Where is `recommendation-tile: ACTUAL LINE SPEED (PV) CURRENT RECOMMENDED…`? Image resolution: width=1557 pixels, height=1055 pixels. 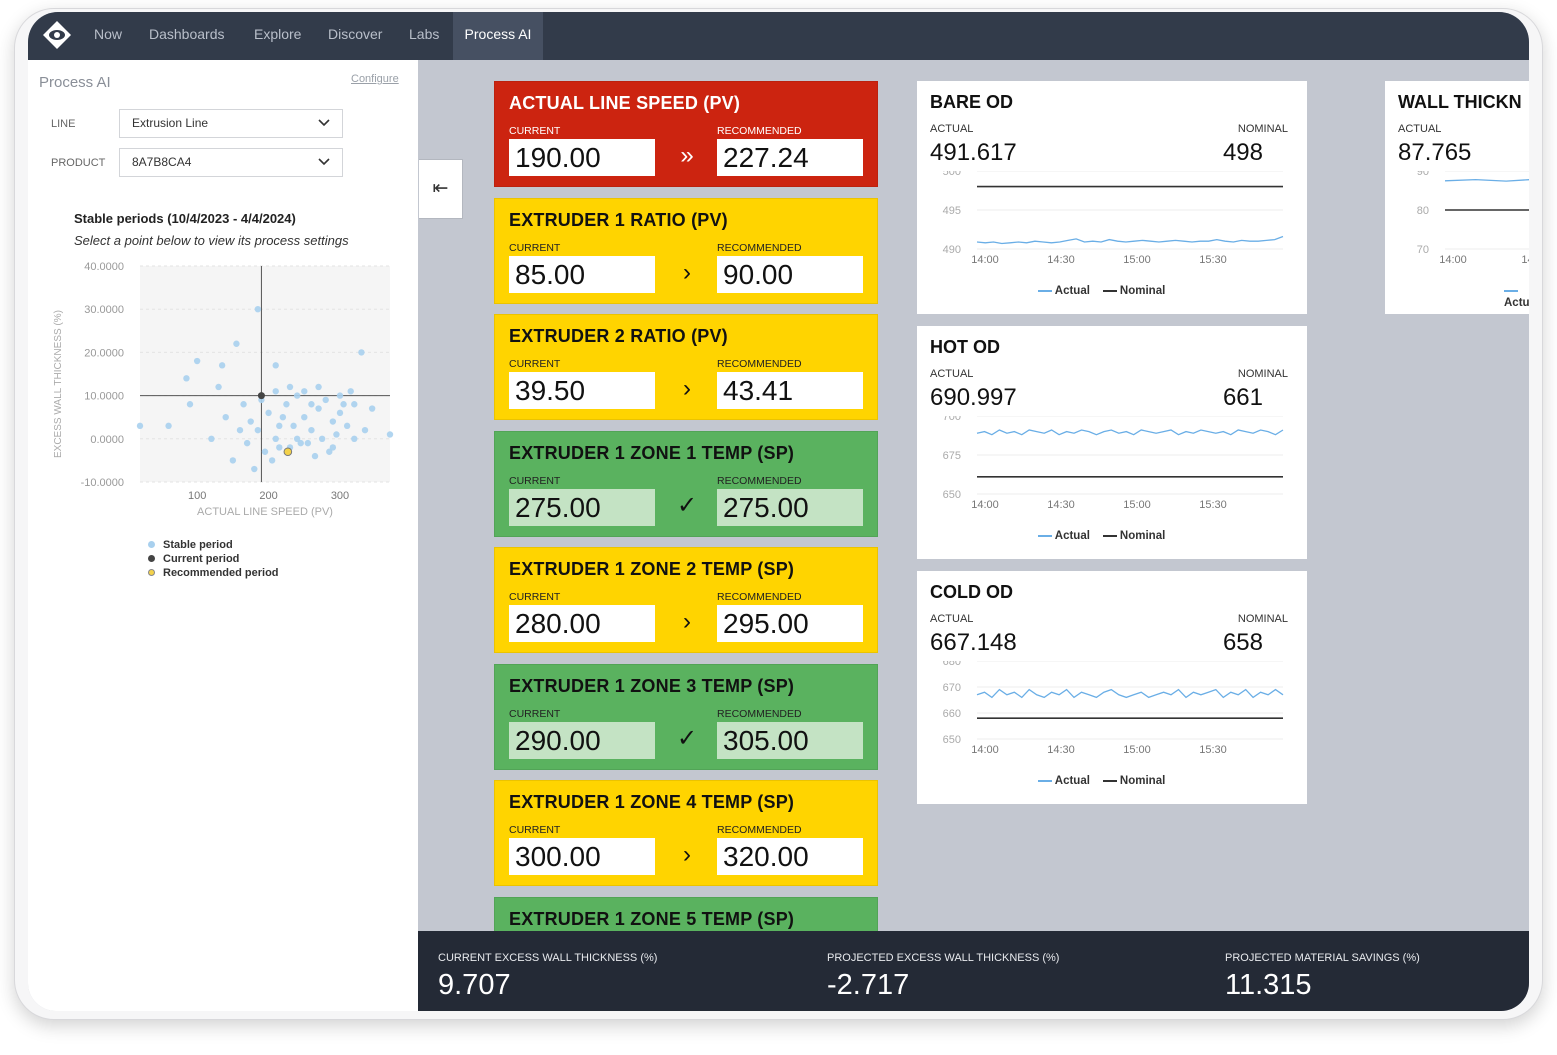 recommendation-tile: ACTUAL LINE SPEED (PV) CURRENT RECOMMENDED… is located at coordinates (686, 134).